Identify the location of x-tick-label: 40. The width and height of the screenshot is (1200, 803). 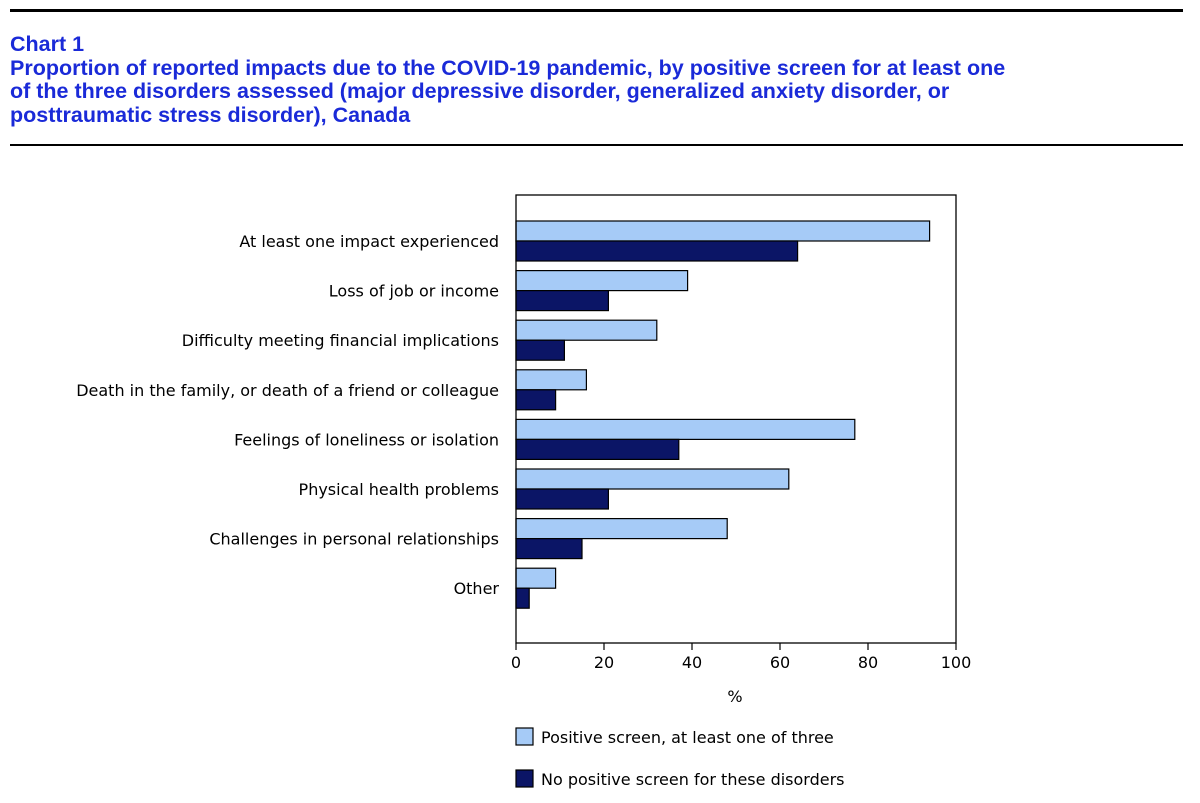
(692, 662).